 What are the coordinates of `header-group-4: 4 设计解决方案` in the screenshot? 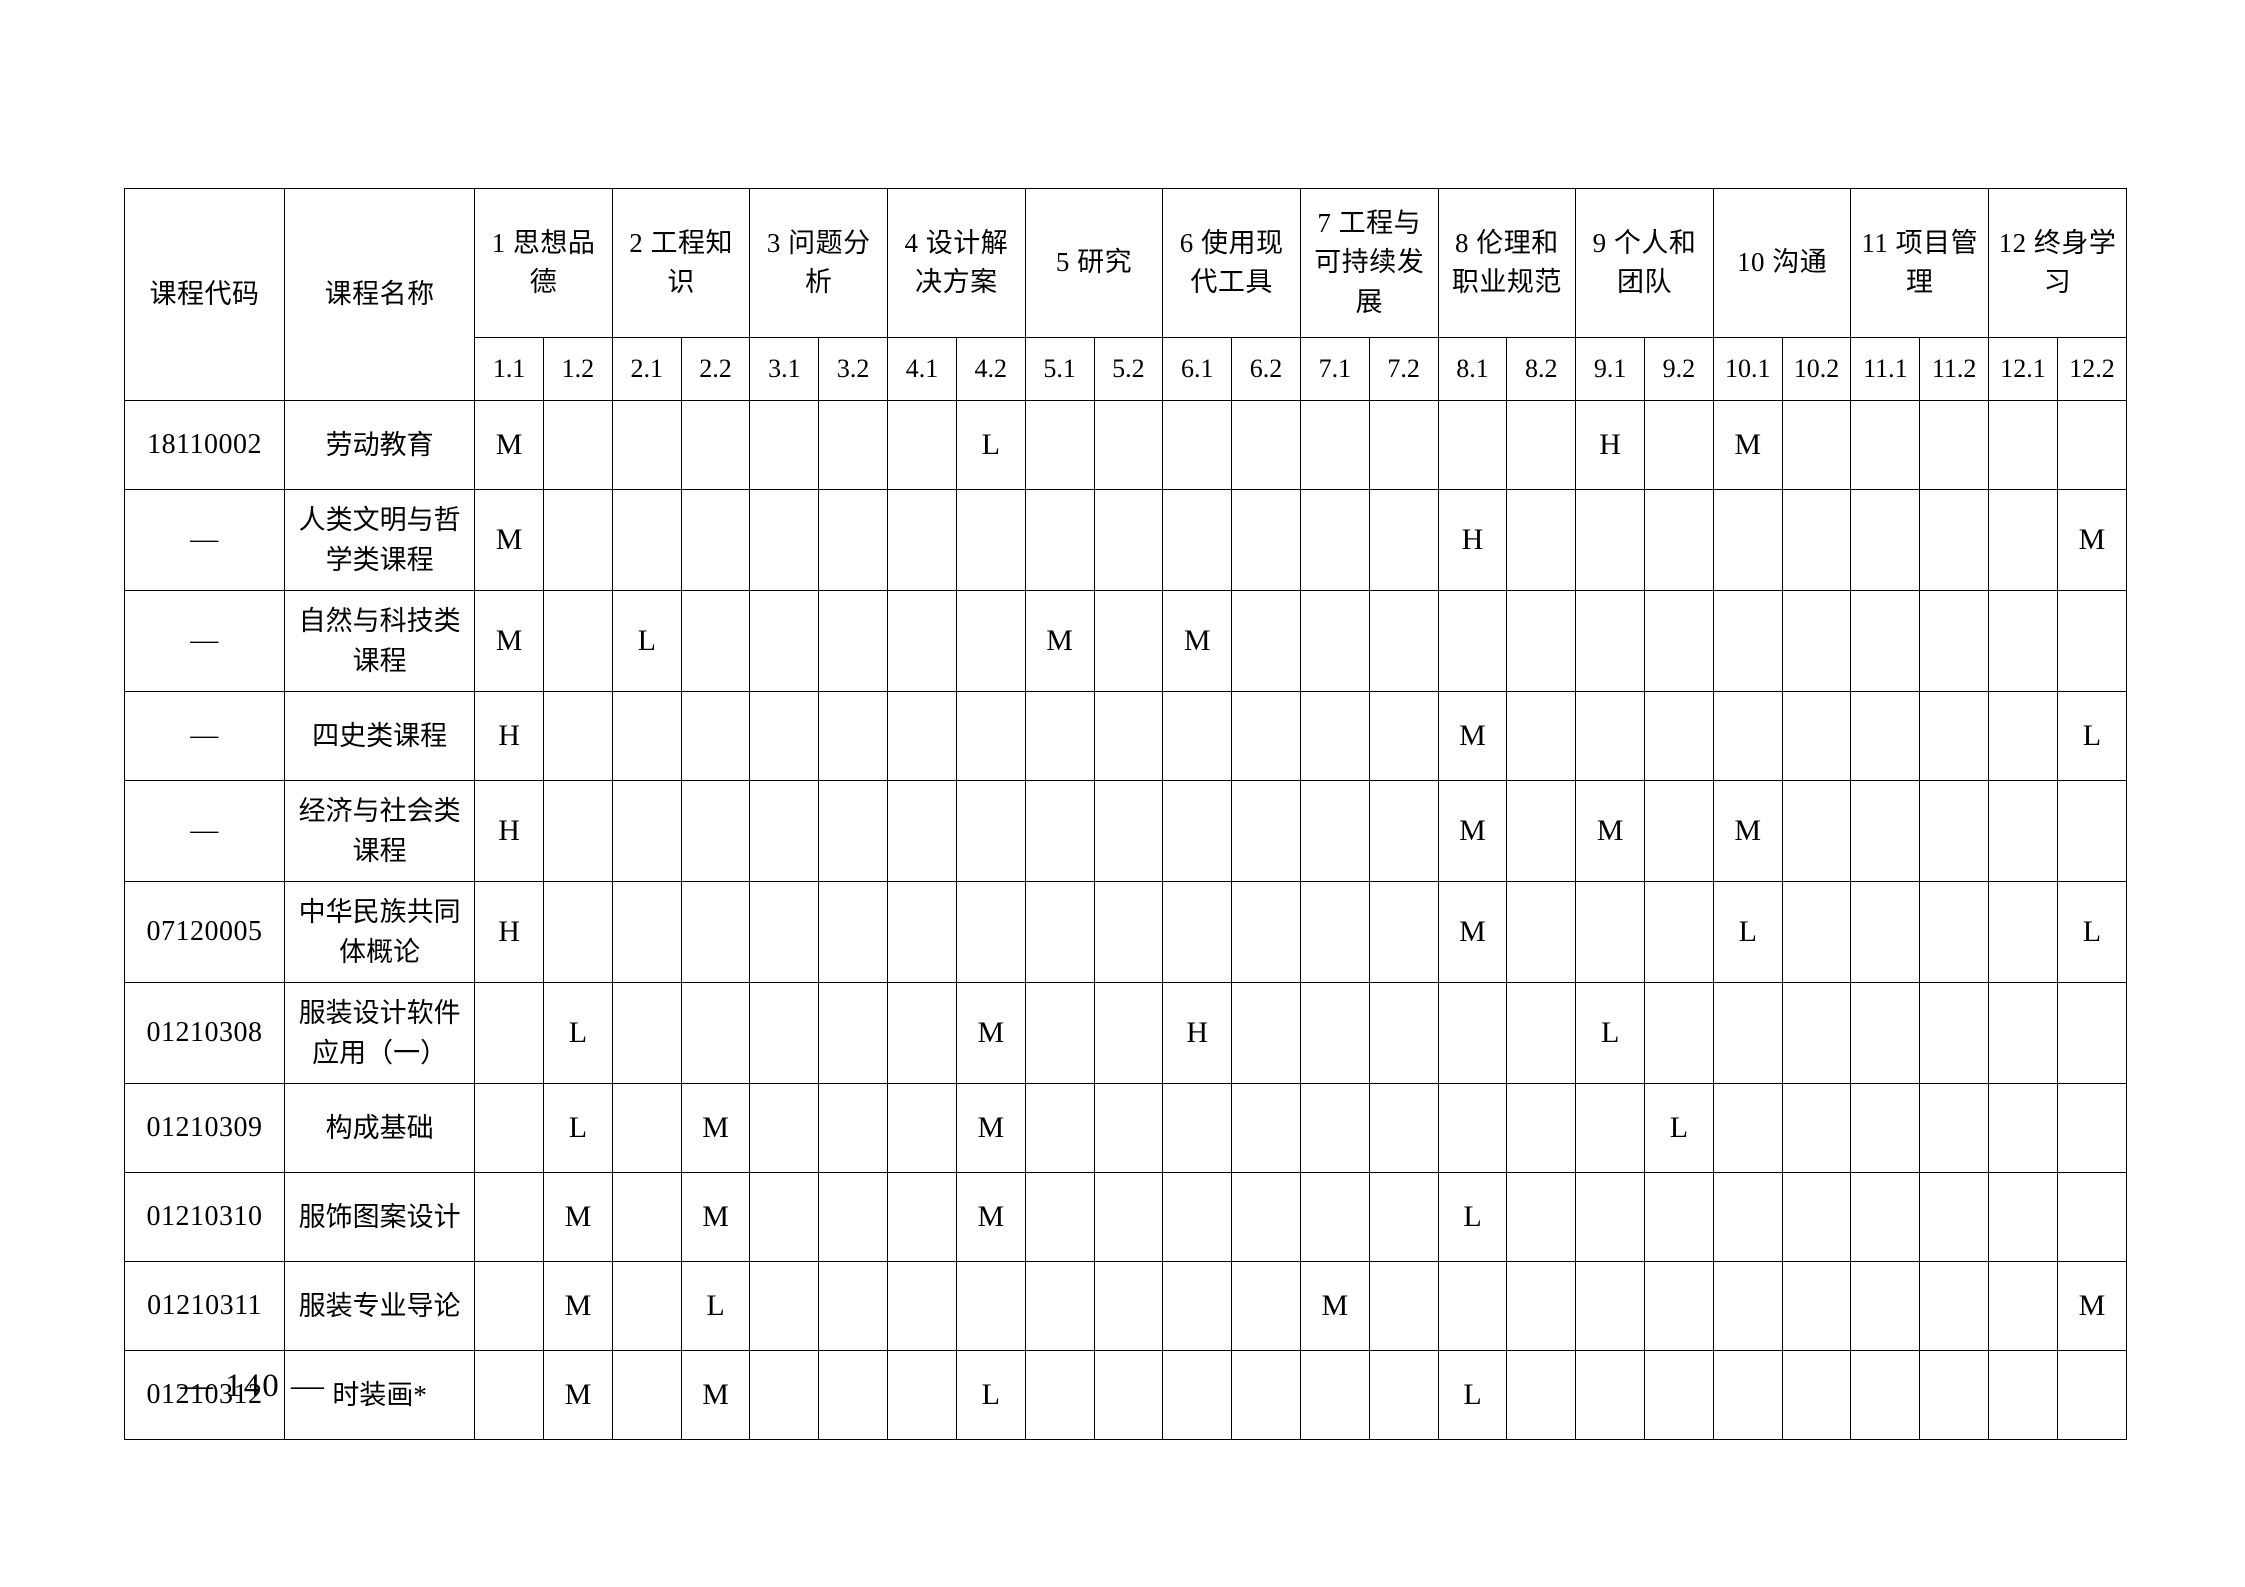 It's located at (956, 263).